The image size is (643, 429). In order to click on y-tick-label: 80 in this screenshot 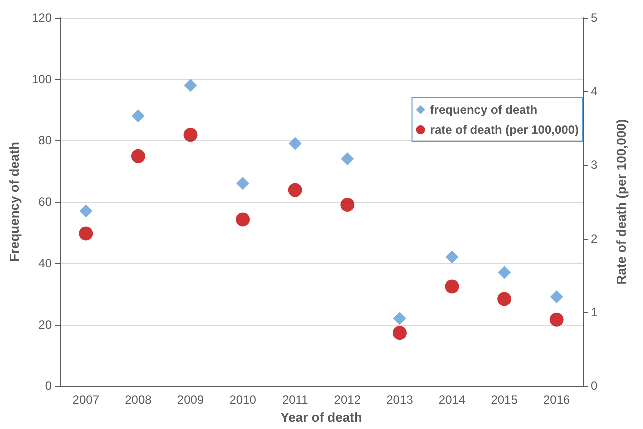, I will do `click(45, 141)`.